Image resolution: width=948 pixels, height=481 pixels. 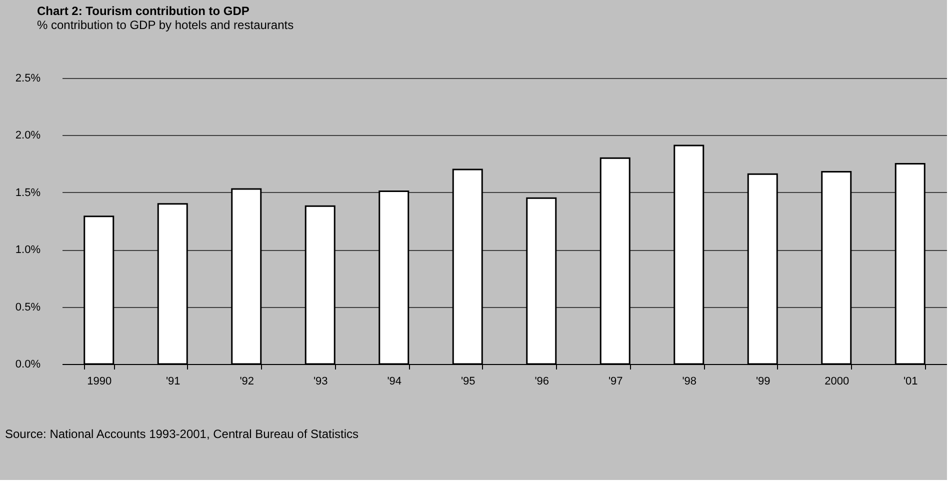 I want to click on x-tick-label: '92, so click(x=247, y=382).